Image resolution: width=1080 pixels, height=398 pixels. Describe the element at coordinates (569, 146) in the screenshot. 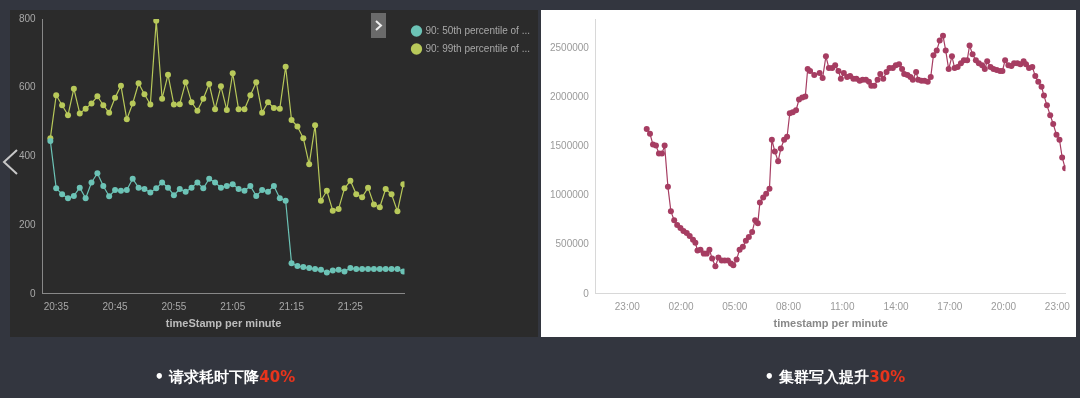

I see `y-tick-label: 1500000` at that location.